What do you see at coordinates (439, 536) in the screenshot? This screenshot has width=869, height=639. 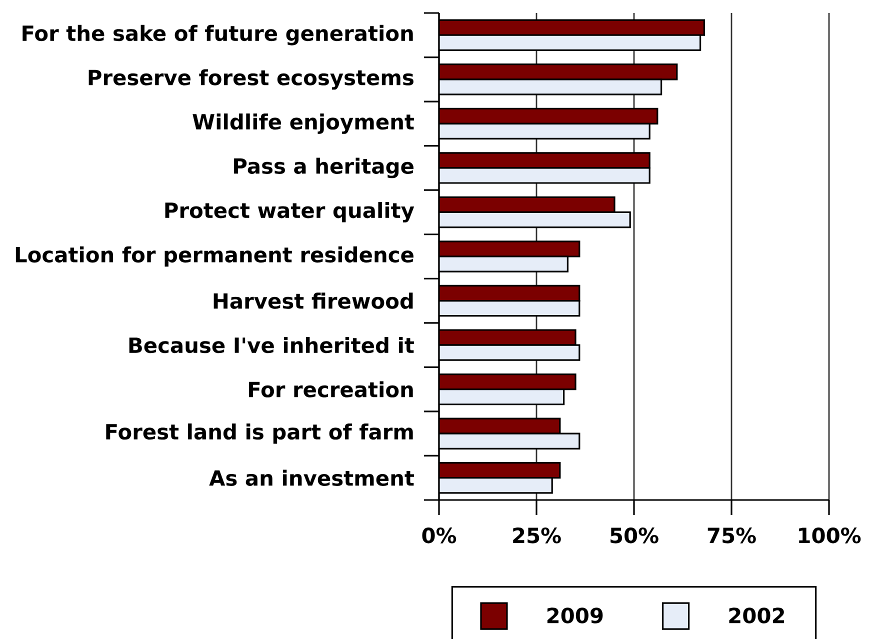 I see `x-tick-label: 0%` at bounding box center [439, 536].